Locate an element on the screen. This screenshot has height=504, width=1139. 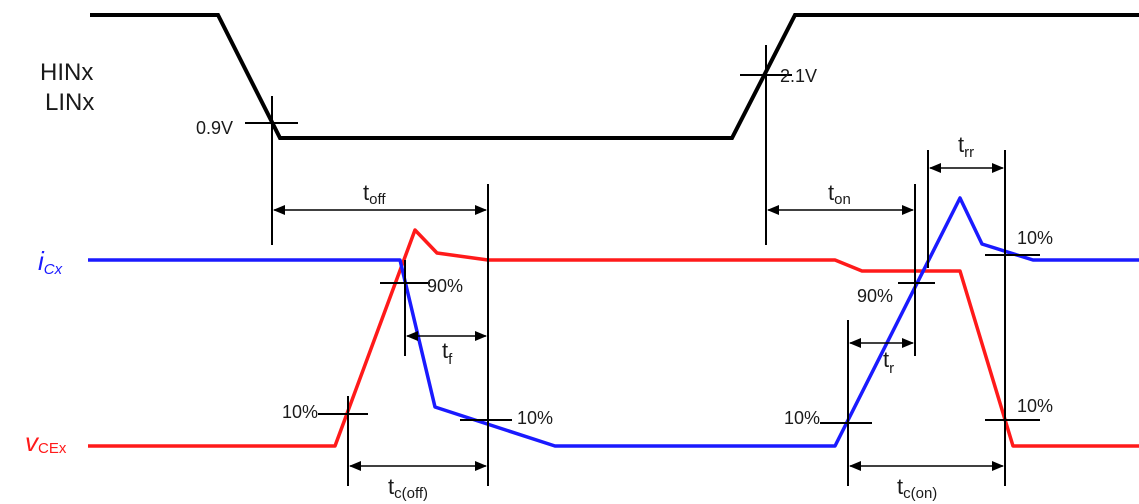
label-tr: tr is located at coordinates (888, 362).